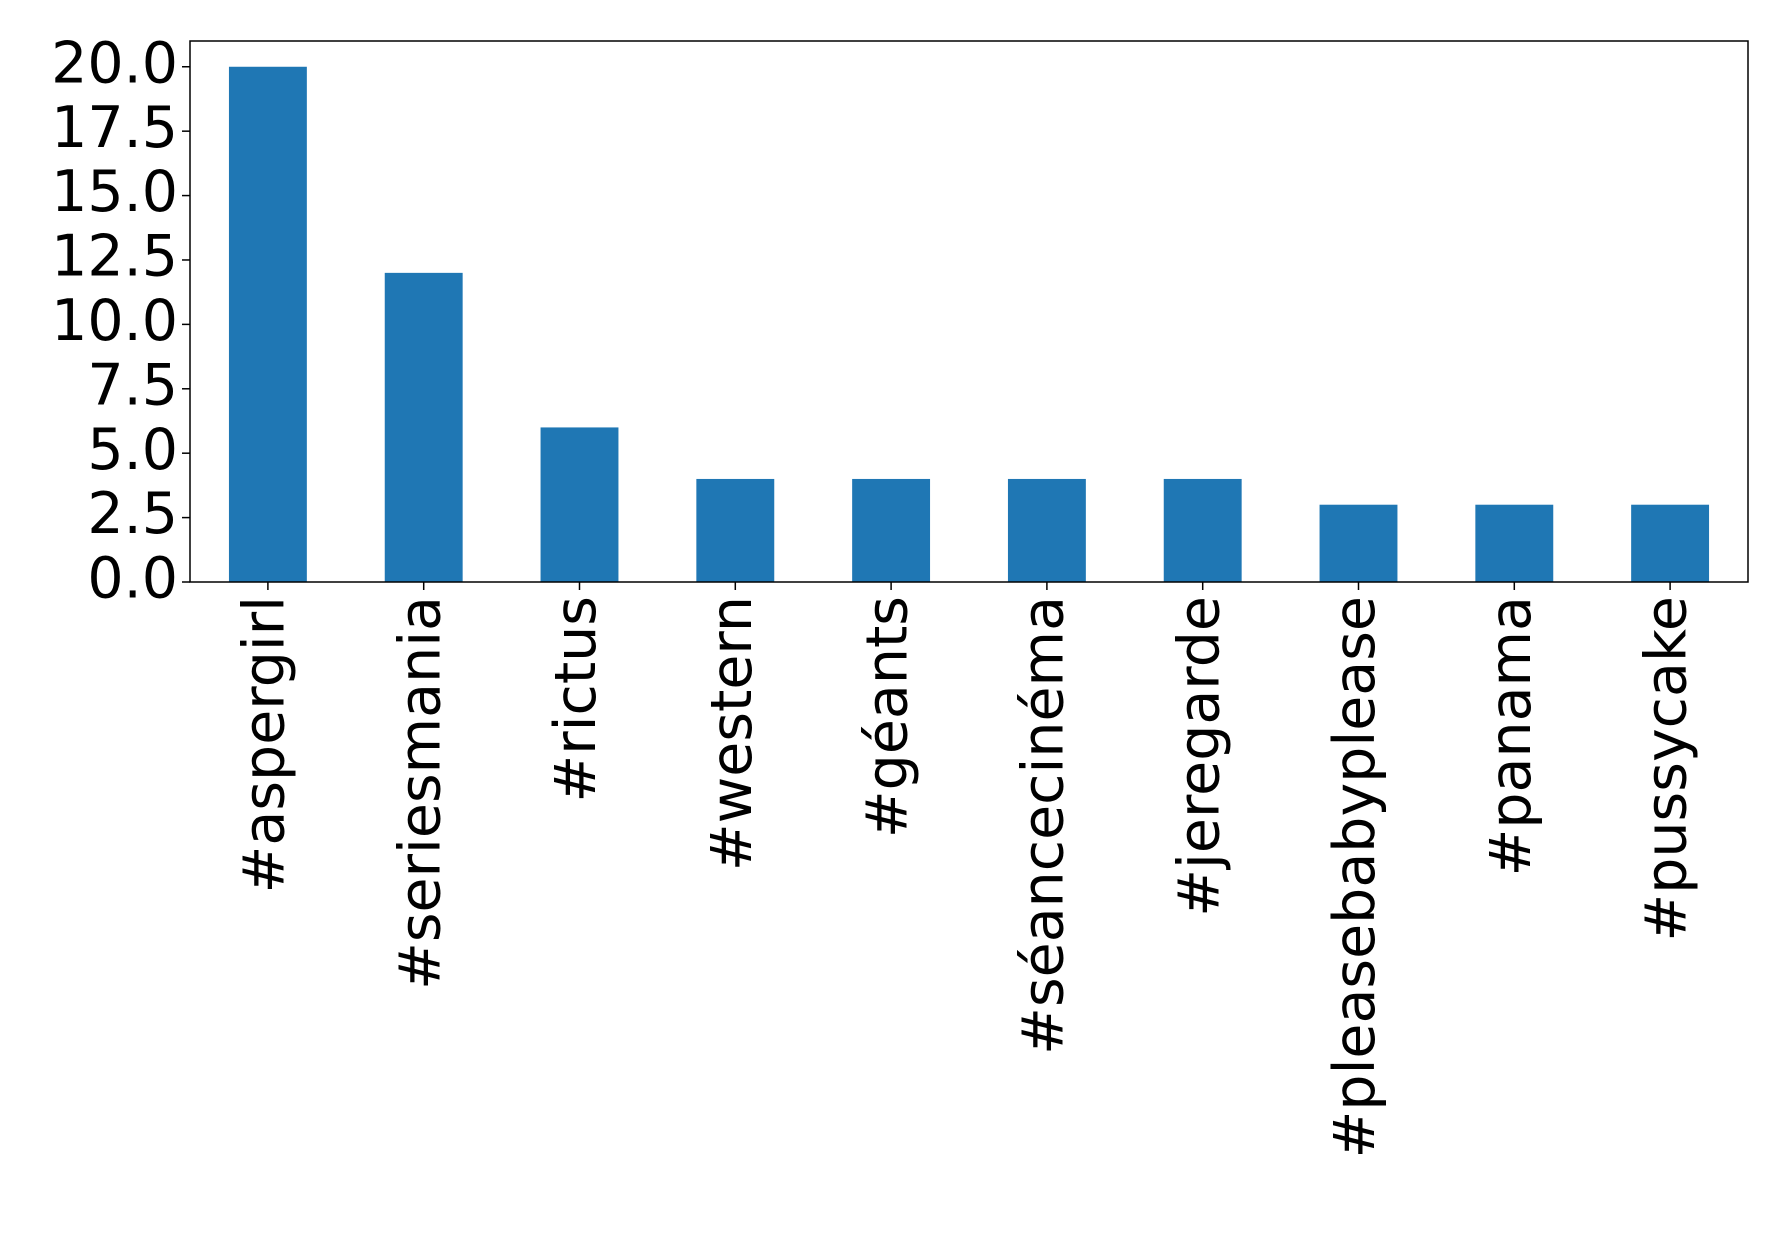 The image size is (1778, 1245). I want to click on y-tick-label: 17.5, so click(114, 128).